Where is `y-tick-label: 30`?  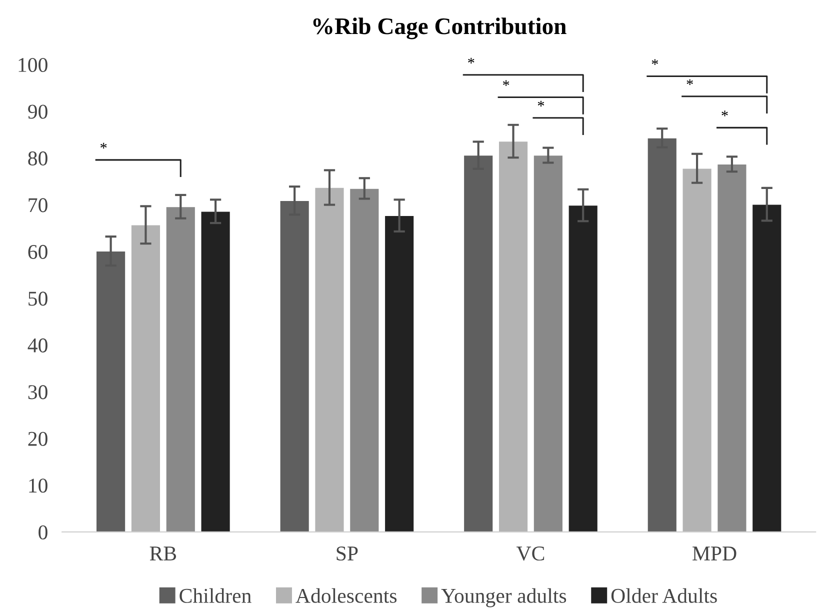 y-tick-label: 30 is located at coordinates (38, 392).